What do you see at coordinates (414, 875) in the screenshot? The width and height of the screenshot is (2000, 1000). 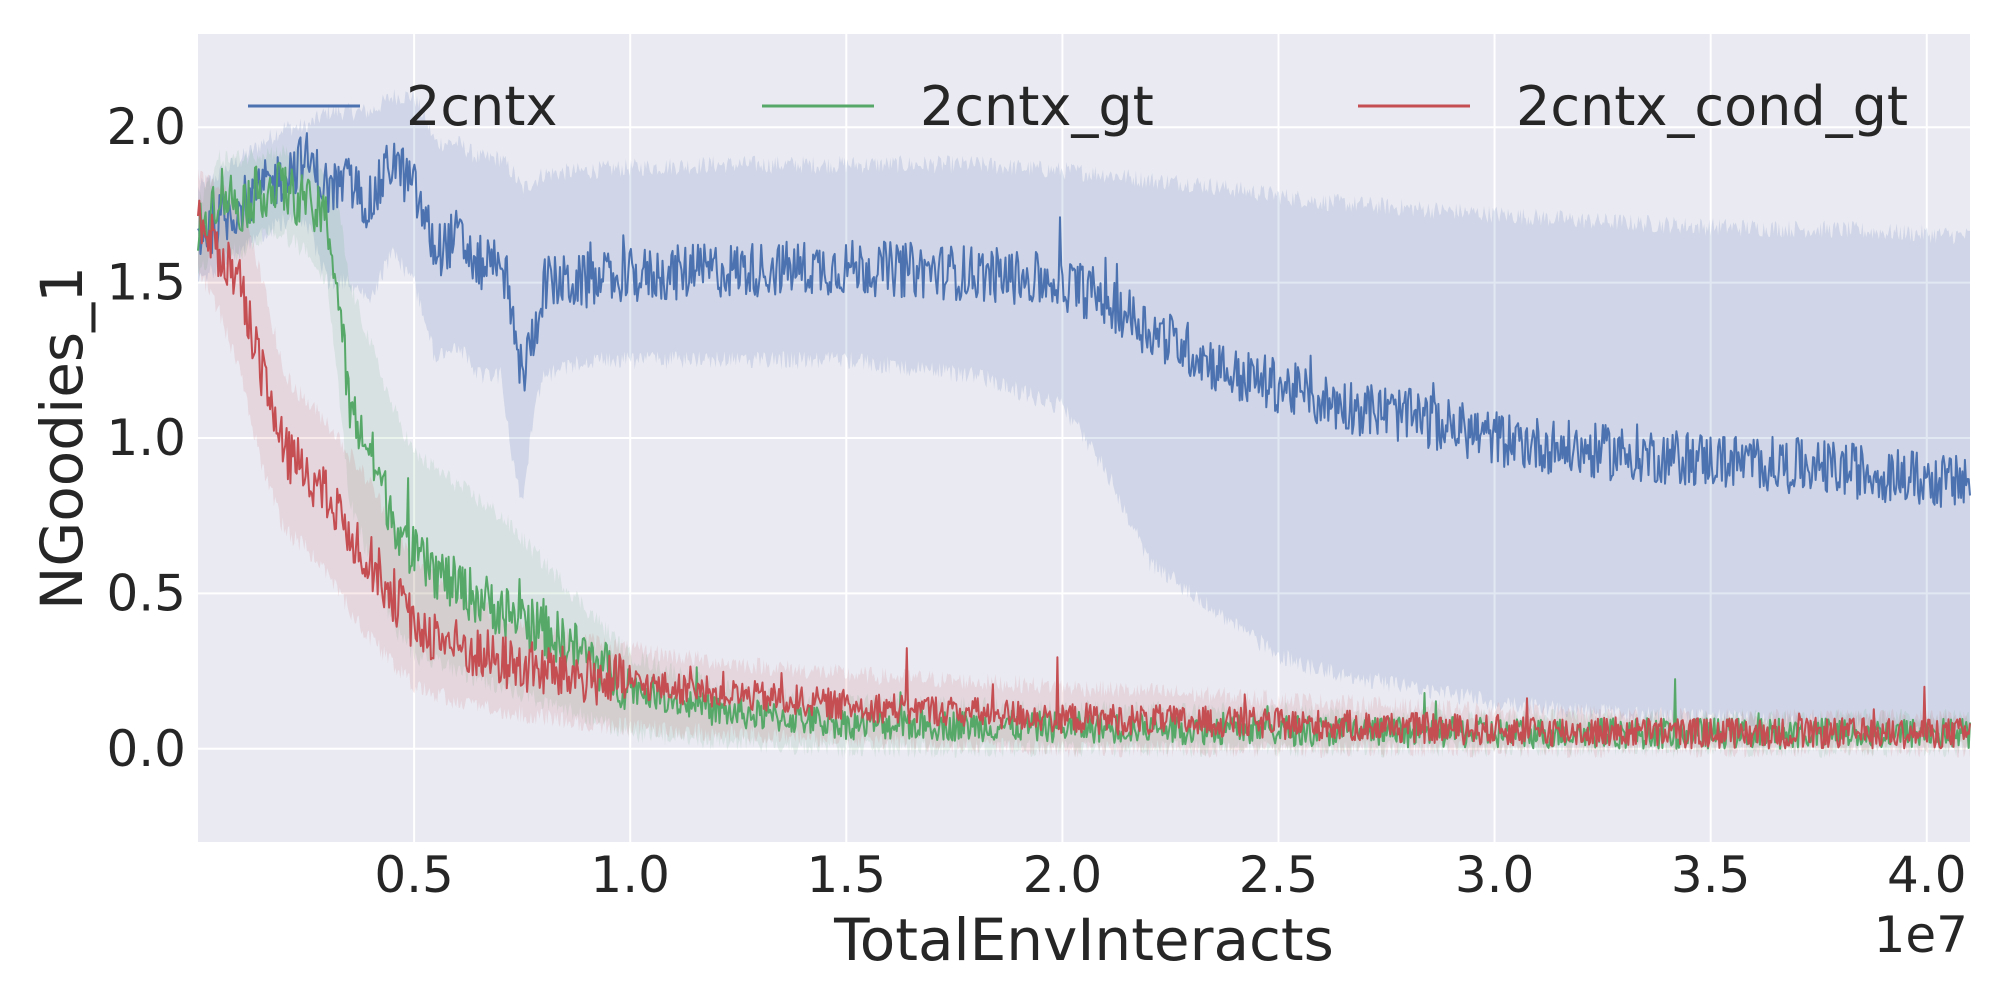 I see `x-tick-label: 0.5` at bounding box center [414, 875].